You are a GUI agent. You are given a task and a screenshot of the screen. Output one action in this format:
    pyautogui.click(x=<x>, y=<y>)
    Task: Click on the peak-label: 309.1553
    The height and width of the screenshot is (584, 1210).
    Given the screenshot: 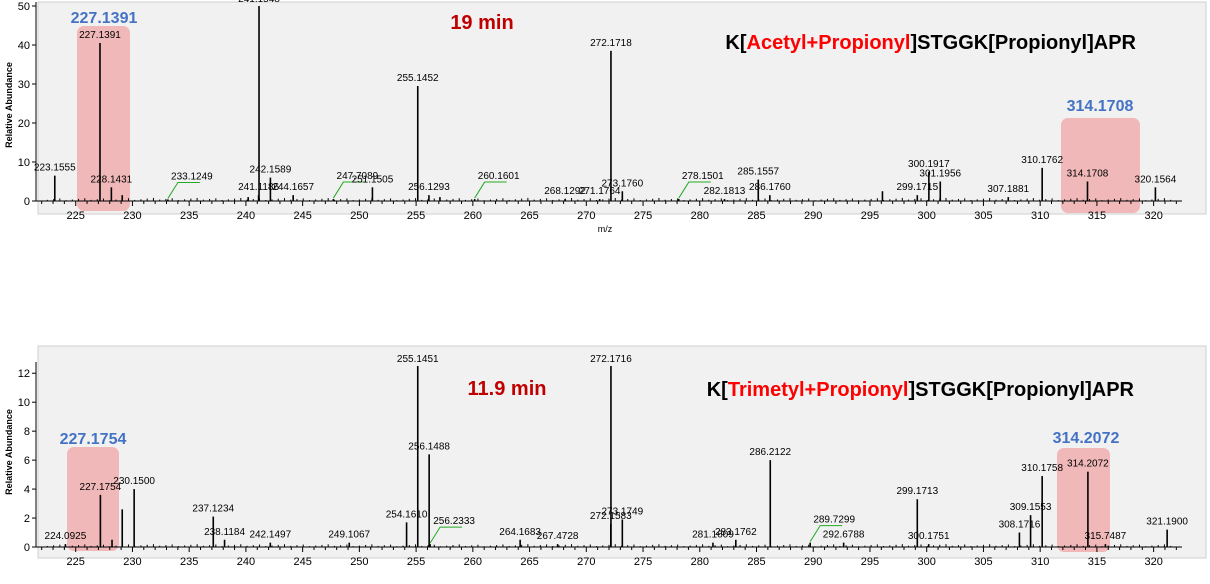 What is the action you would take?
    pyautogui.click(x=1031, y=507)
    